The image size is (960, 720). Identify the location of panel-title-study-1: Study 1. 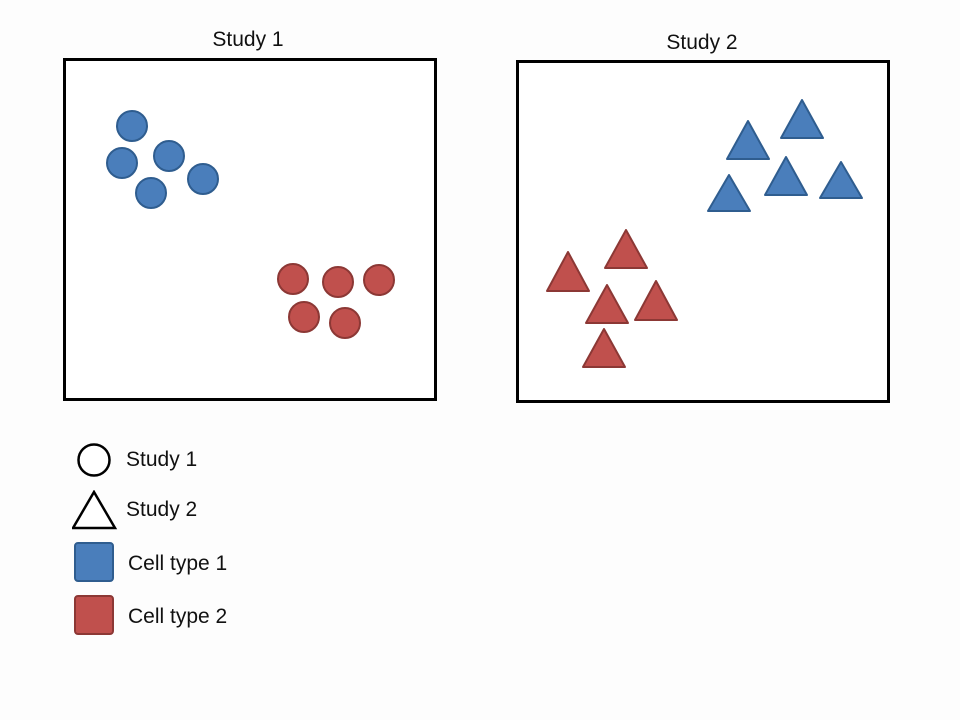
(248, 39).